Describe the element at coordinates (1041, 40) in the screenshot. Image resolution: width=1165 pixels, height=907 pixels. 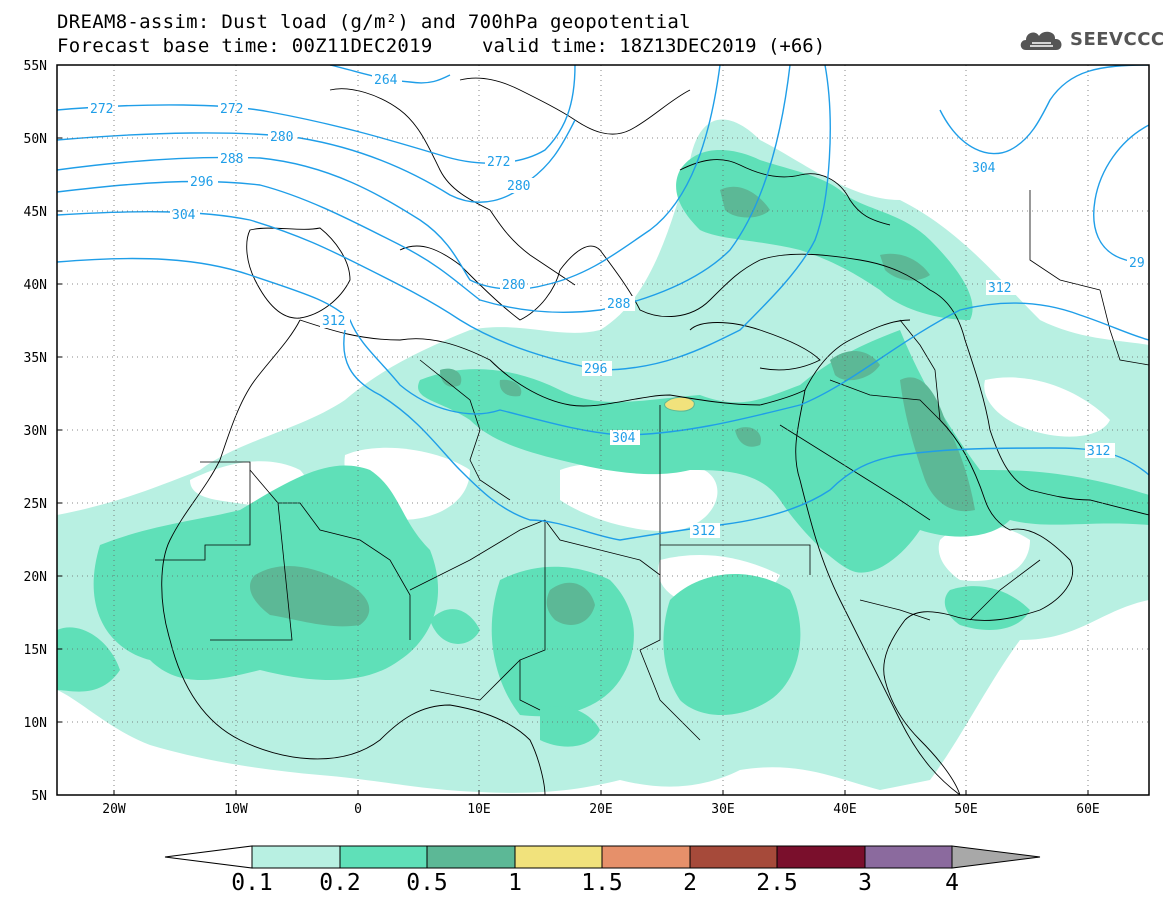
I see `cloud-icon` at that location.